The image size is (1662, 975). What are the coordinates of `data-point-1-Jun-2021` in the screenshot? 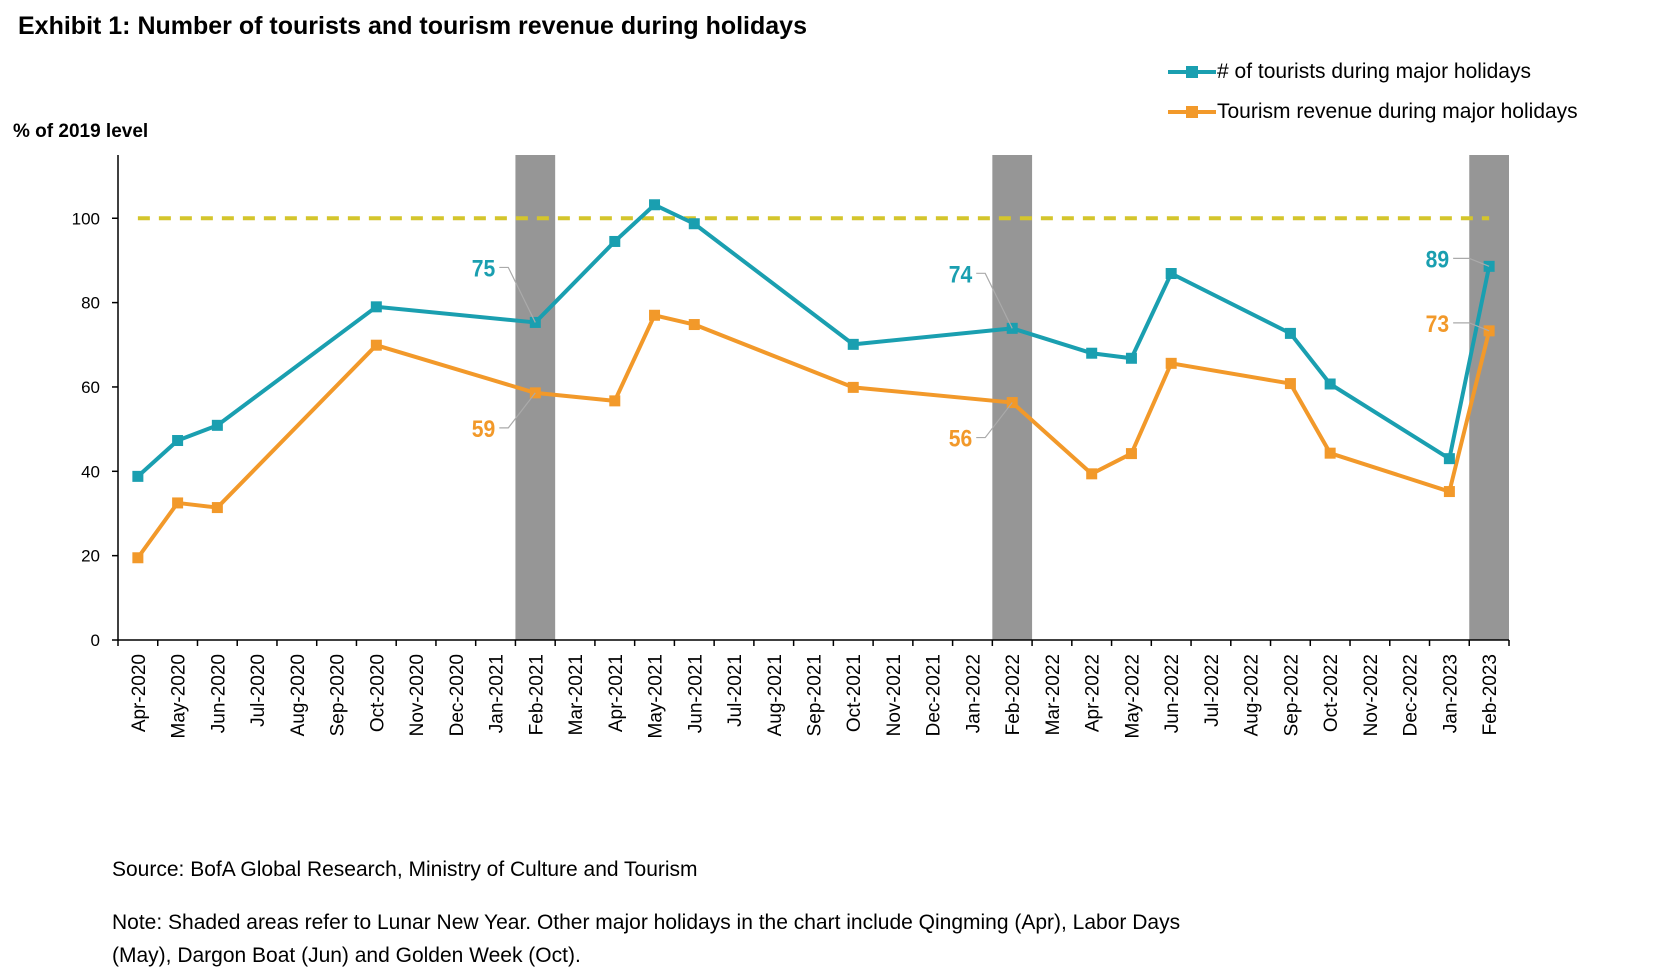 It's located at (694, 325).